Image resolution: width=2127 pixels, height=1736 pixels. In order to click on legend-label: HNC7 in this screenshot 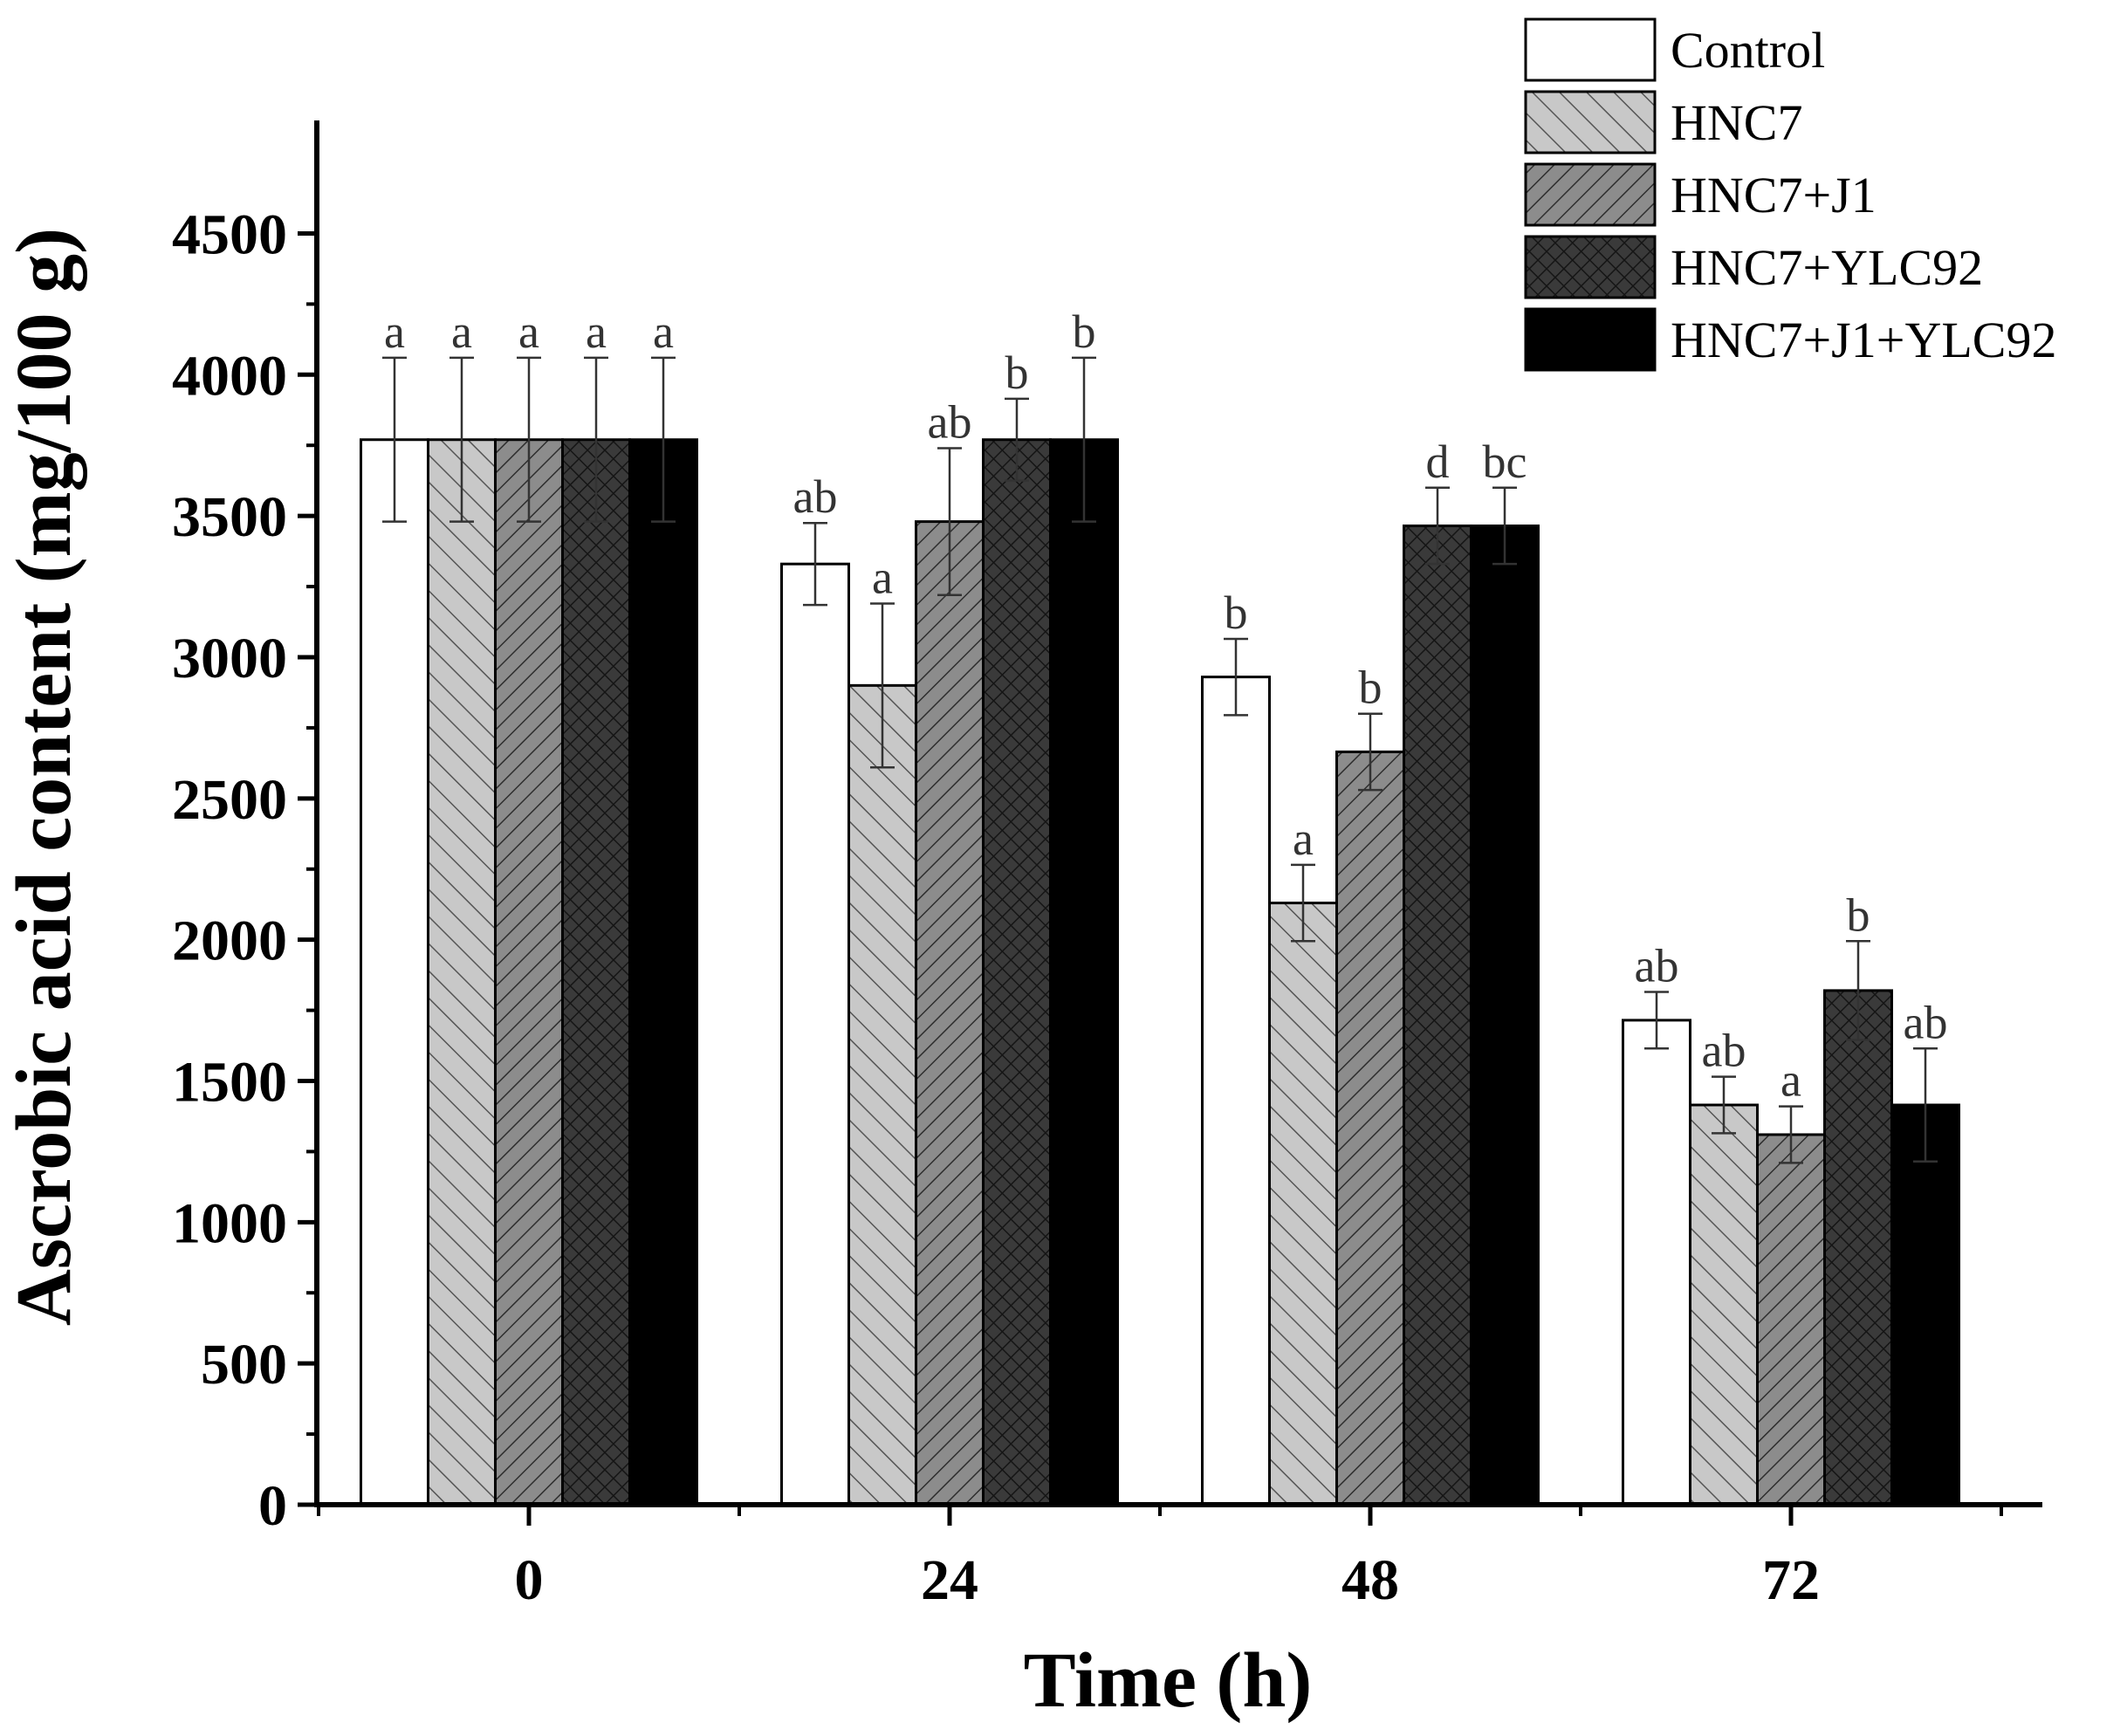, I will do `click(1737, 123)`.